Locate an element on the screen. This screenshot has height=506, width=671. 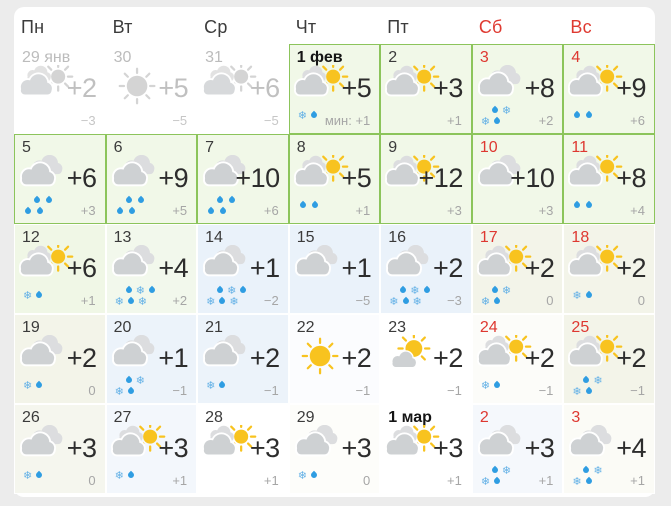
day-number: 16 is located at coordinates (397, 237).